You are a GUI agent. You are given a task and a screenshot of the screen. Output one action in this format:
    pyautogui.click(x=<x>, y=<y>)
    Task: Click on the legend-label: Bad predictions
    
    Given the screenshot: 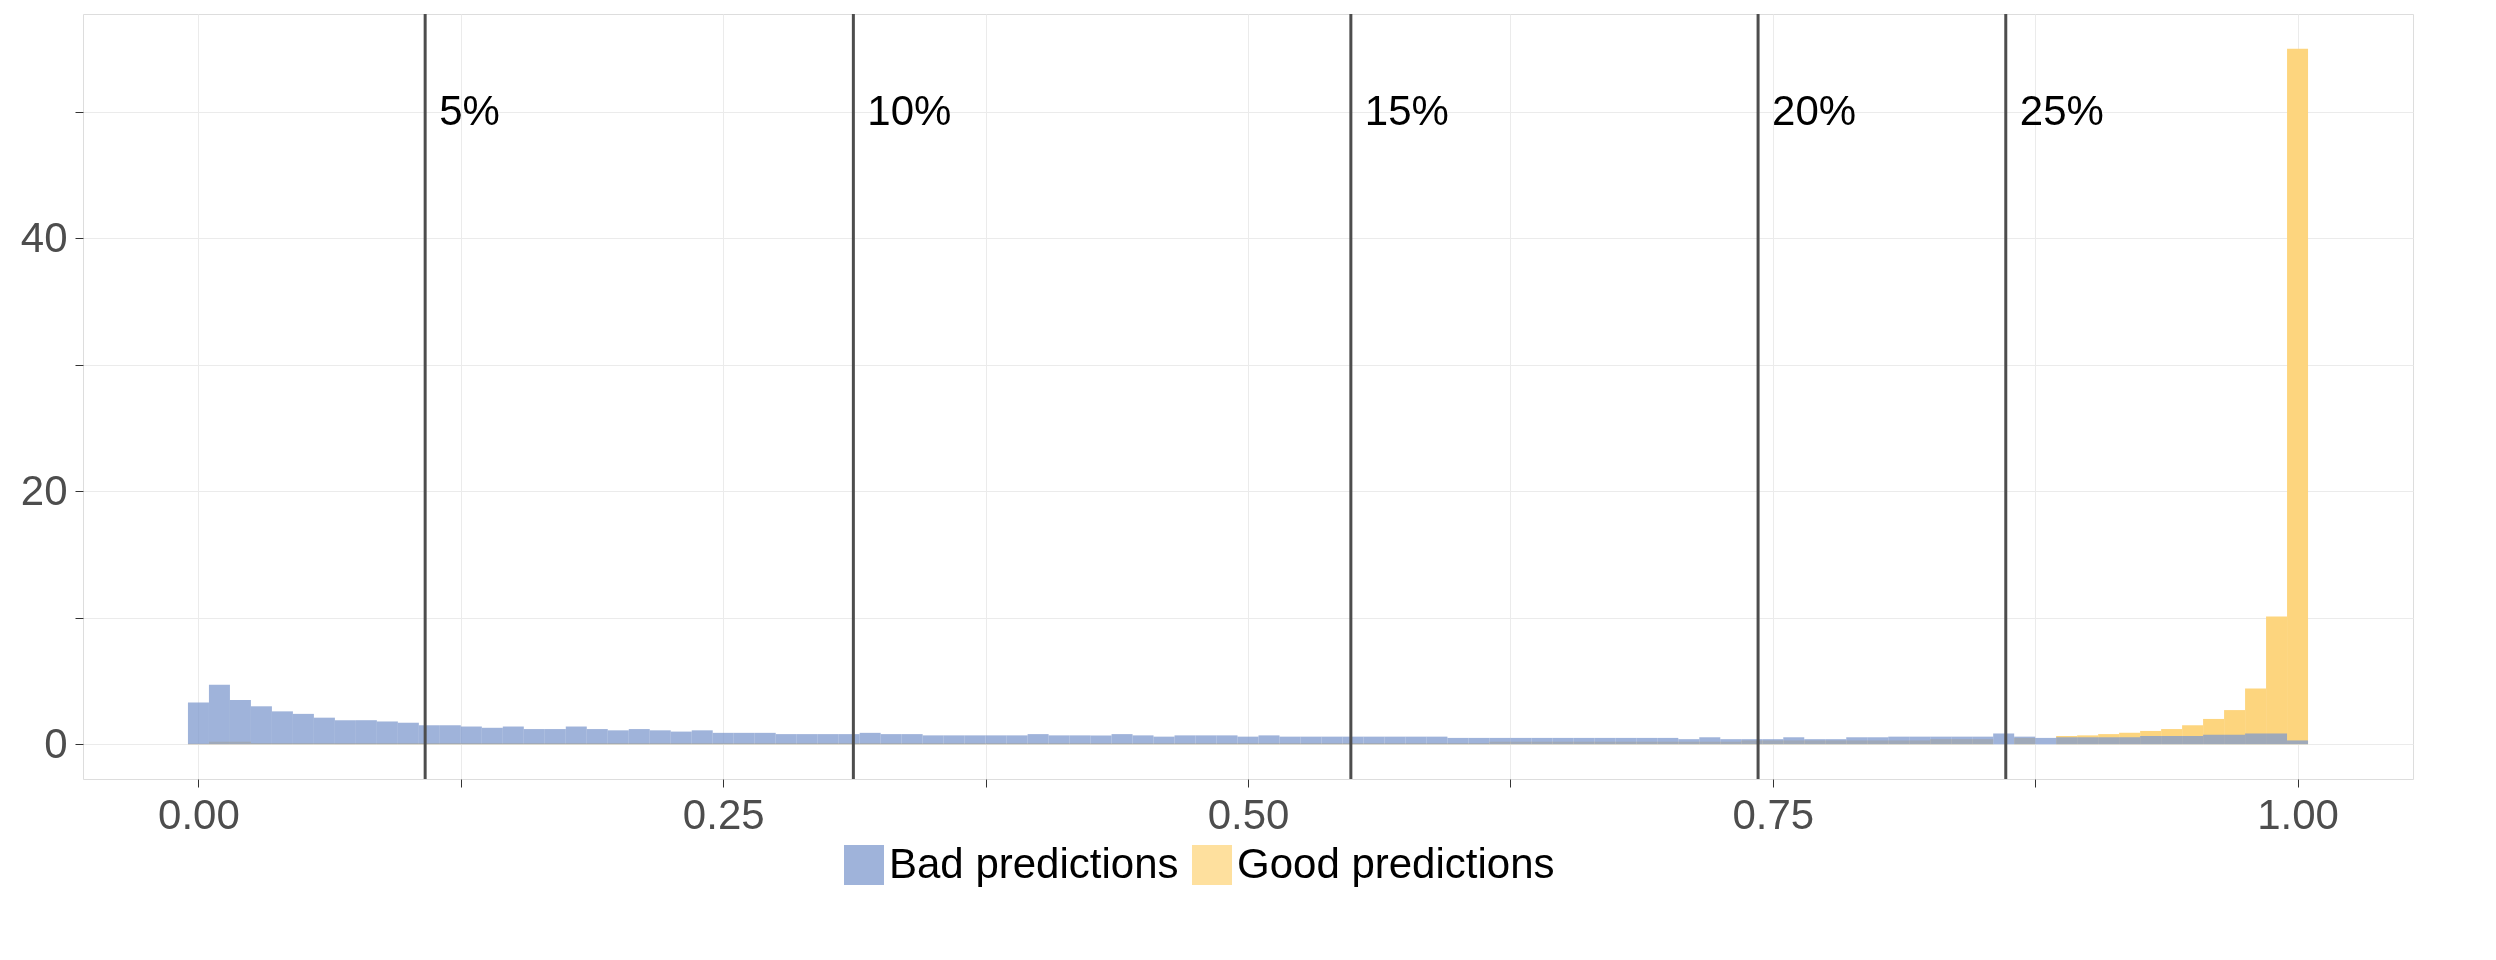 What is the action you would take?
    pyautogui.click(x=1034, y=863)
    